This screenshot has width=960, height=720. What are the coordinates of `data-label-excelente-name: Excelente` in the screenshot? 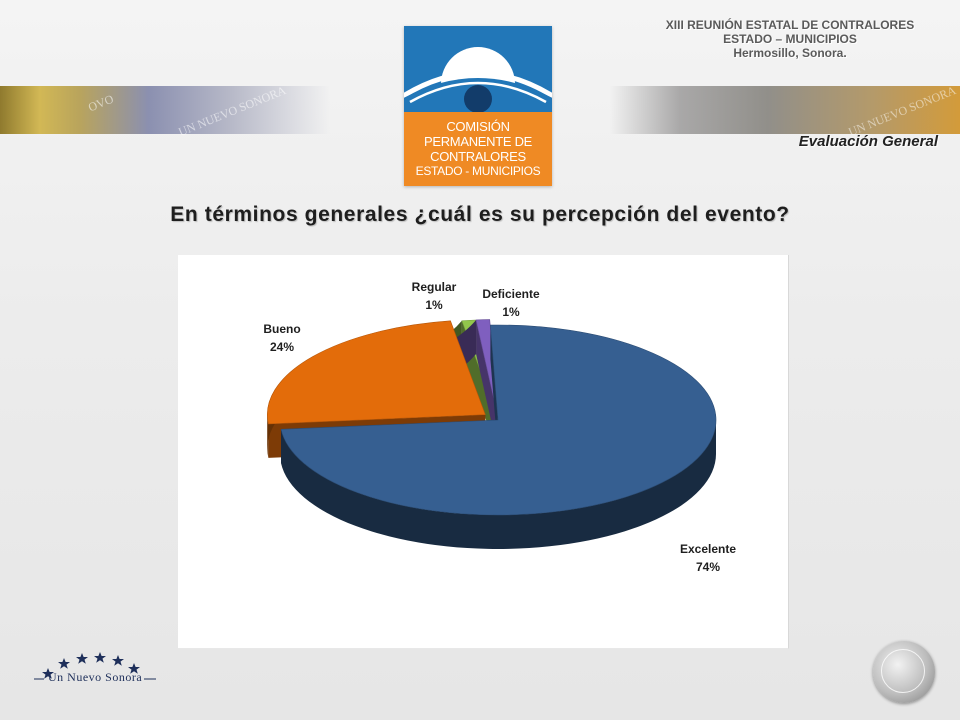 It's located at (708, 549).